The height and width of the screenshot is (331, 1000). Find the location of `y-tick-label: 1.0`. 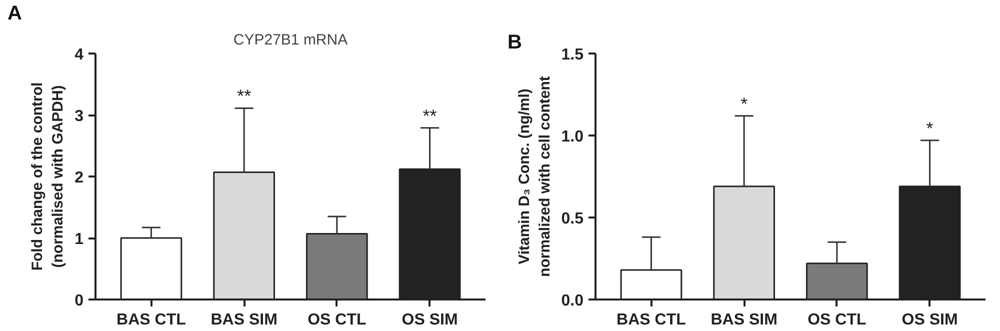

y-tick-label: 1.0 is located at coordinates (572, 137).